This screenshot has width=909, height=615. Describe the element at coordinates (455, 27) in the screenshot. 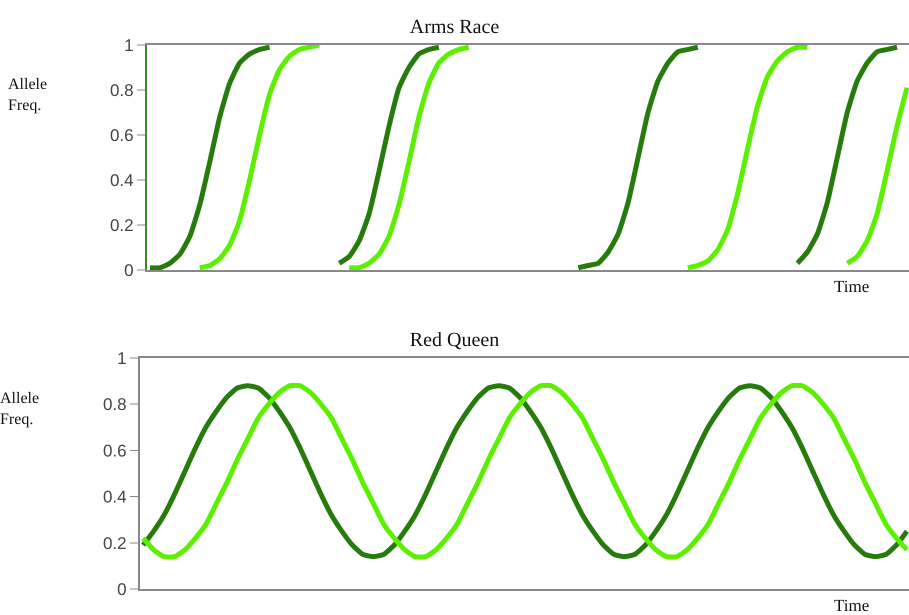

I see `chart-title: Arms Race` at that location.